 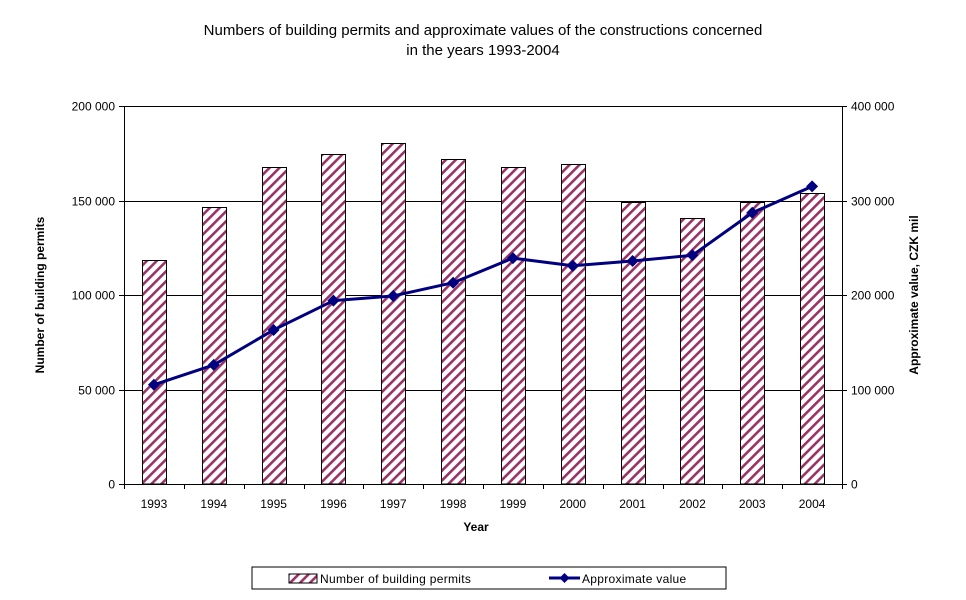 What do you see at coordinates (482, 50) in the screenshot?
I see `chart-title-line-2: in the years 1993-2004` at bounding box center [482, 50].